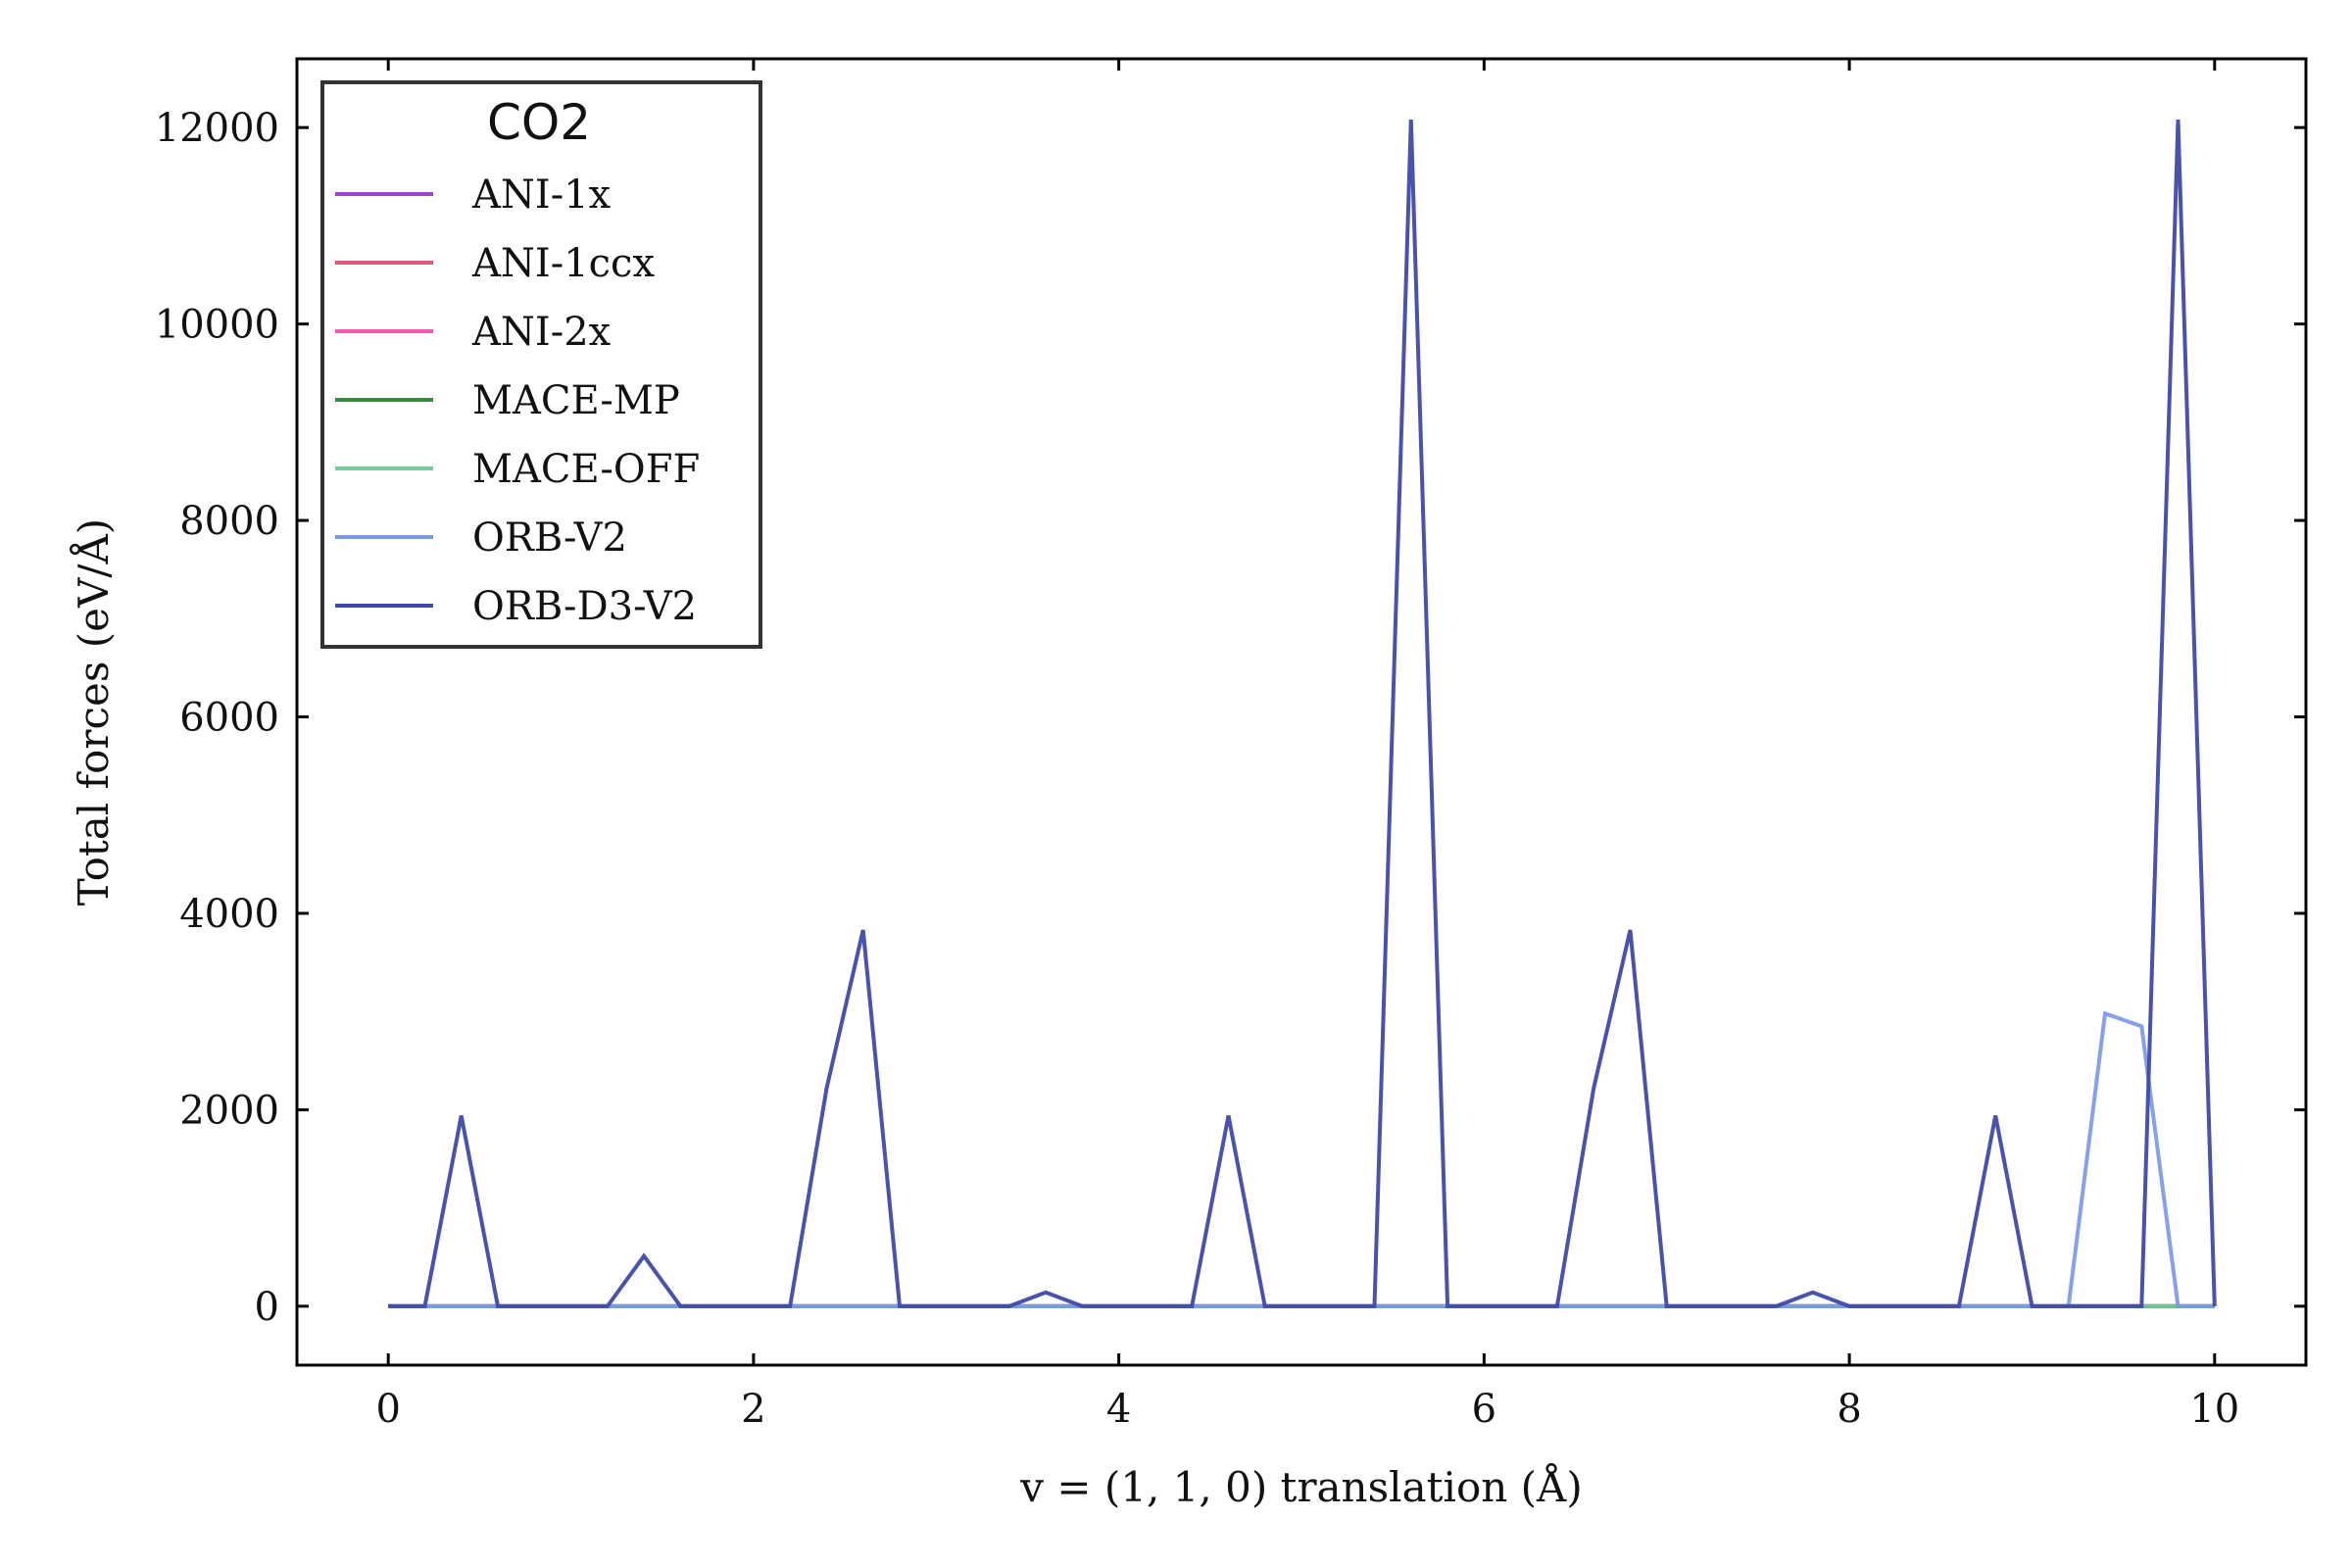 This screenshot has height=1568, width=2352. What do you see at coordinates (541, 332) in the screenshot?
I see `legend-entry: ANI-2x` at bounding box center [541, 332].